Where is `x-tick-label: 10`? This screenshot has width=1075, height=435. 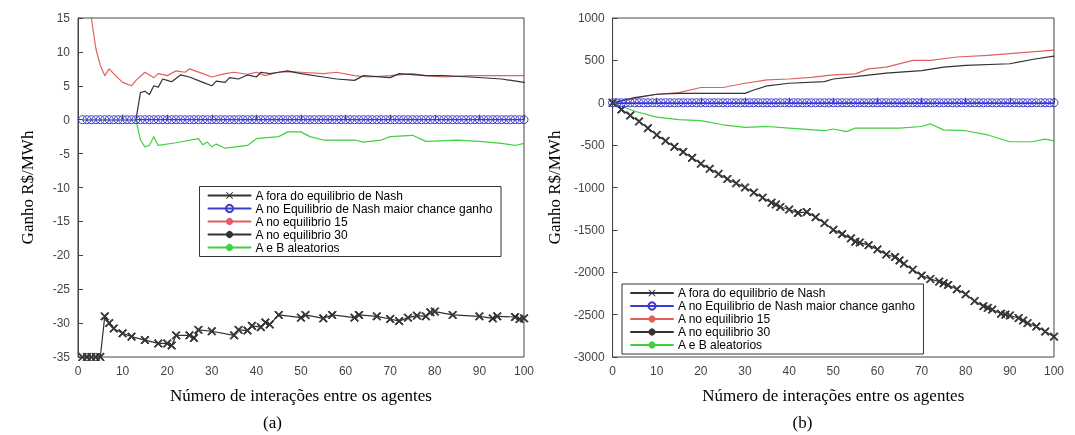 x-tick-label: 10 is located at coordinates (657, 371).